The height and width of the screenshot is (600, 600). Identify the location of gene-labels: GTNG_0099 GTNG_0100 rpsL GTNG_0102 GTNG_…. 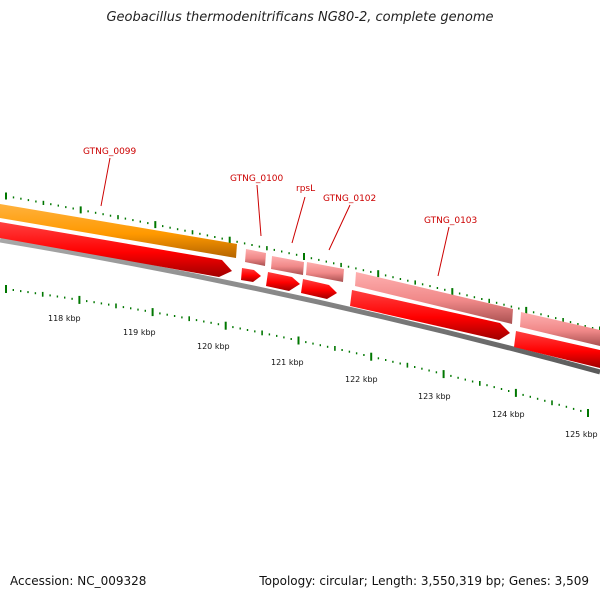
(280, 212).